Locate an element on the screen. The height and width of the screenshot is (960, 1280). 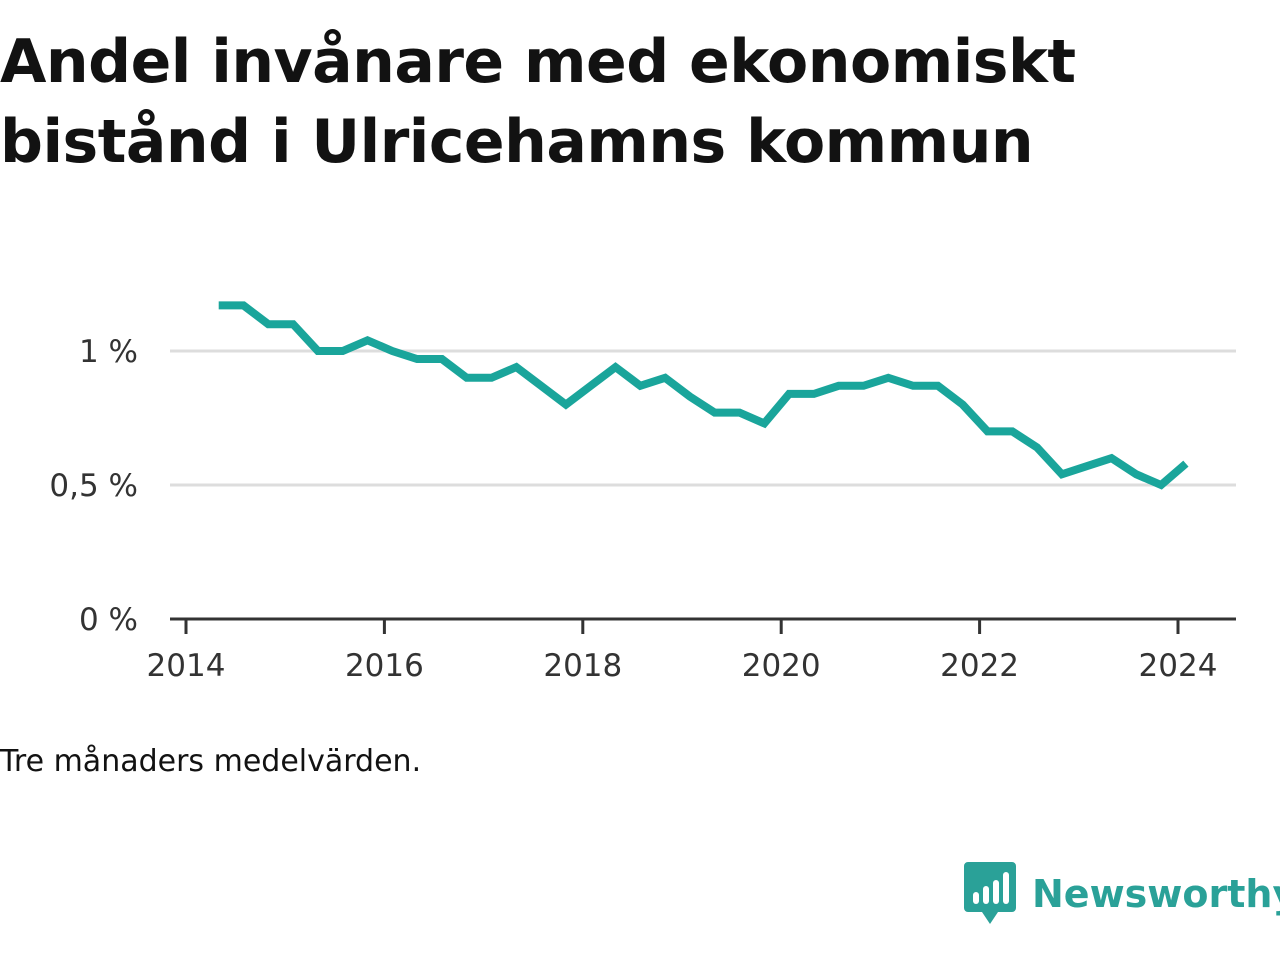
series-line is located at coordinates (703, 395).